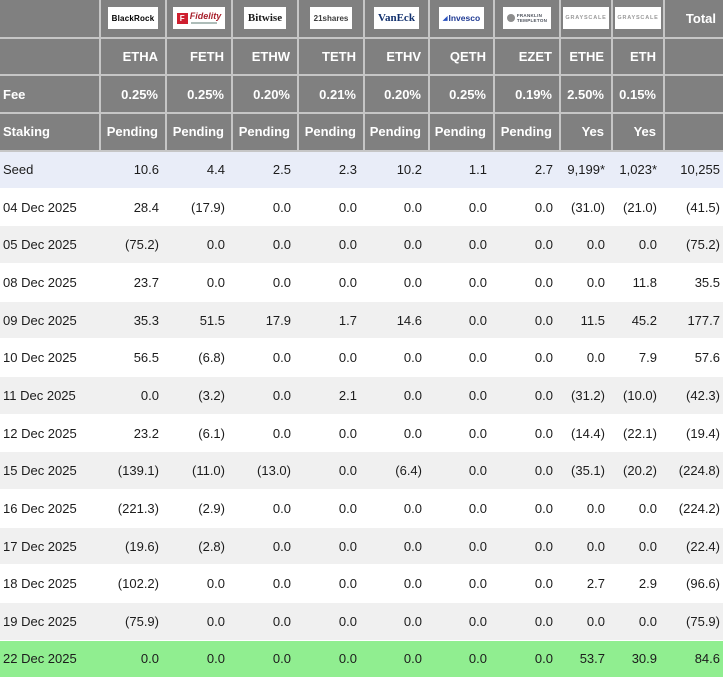  I want to click on vaneck-logo: VanEck, so click(396, 18).